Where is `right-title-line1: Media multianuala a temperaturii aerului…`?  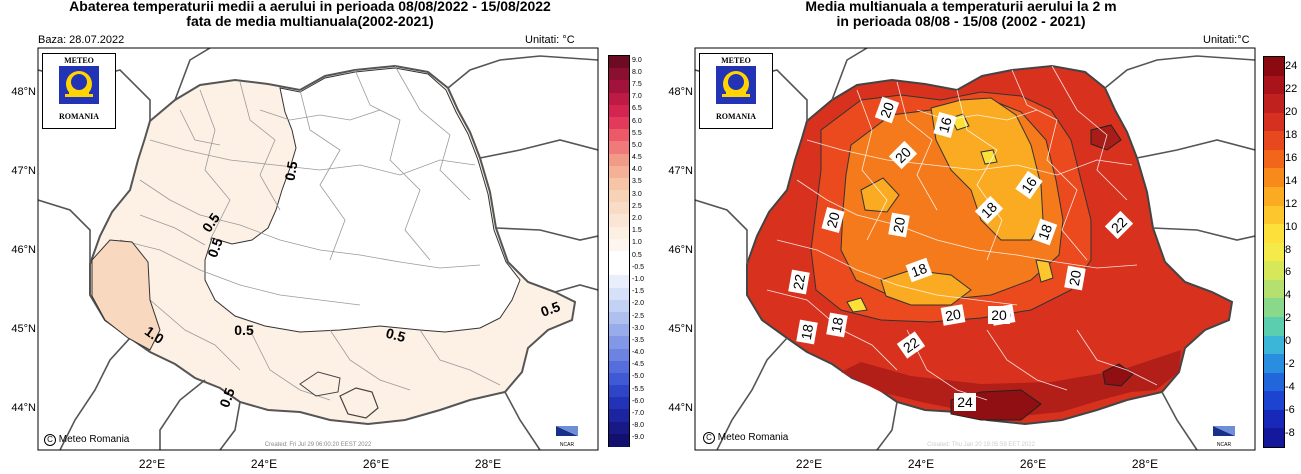
right-title-line1: Media multianuala a temperaturii aerului… is located at coordinates (961, 7).